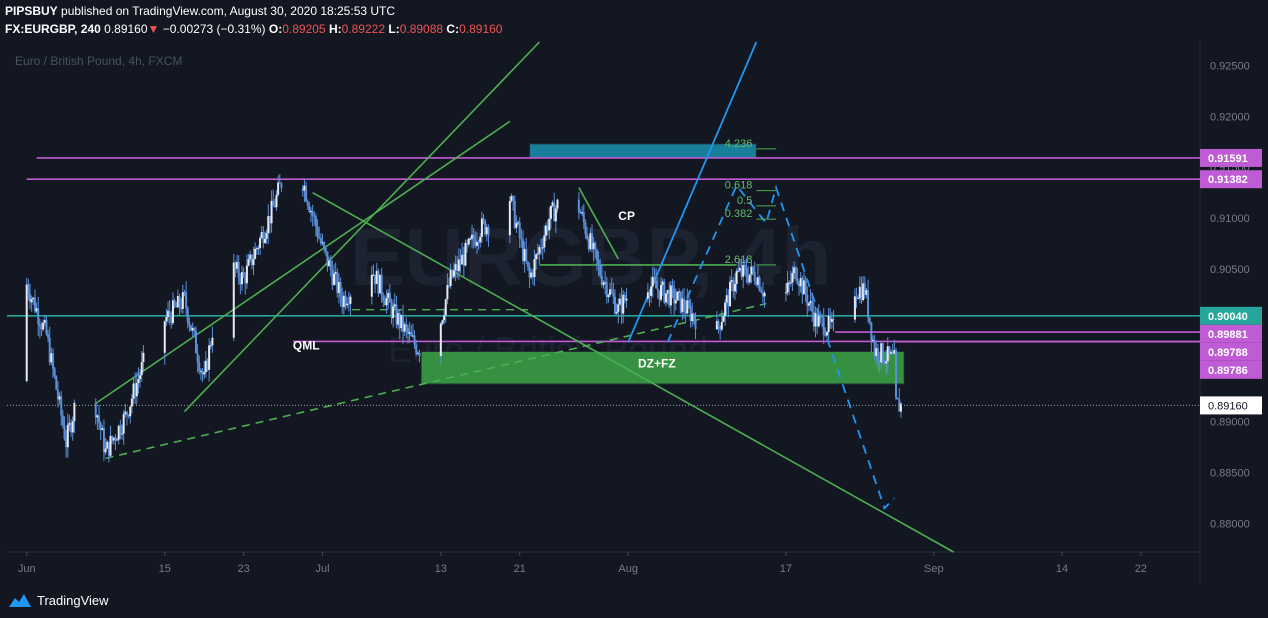 The image size is (1268, 618). Describe the element at coordinates (58, 600) in the screenshot. I see `tradingview-brand: TradingView` at that location.